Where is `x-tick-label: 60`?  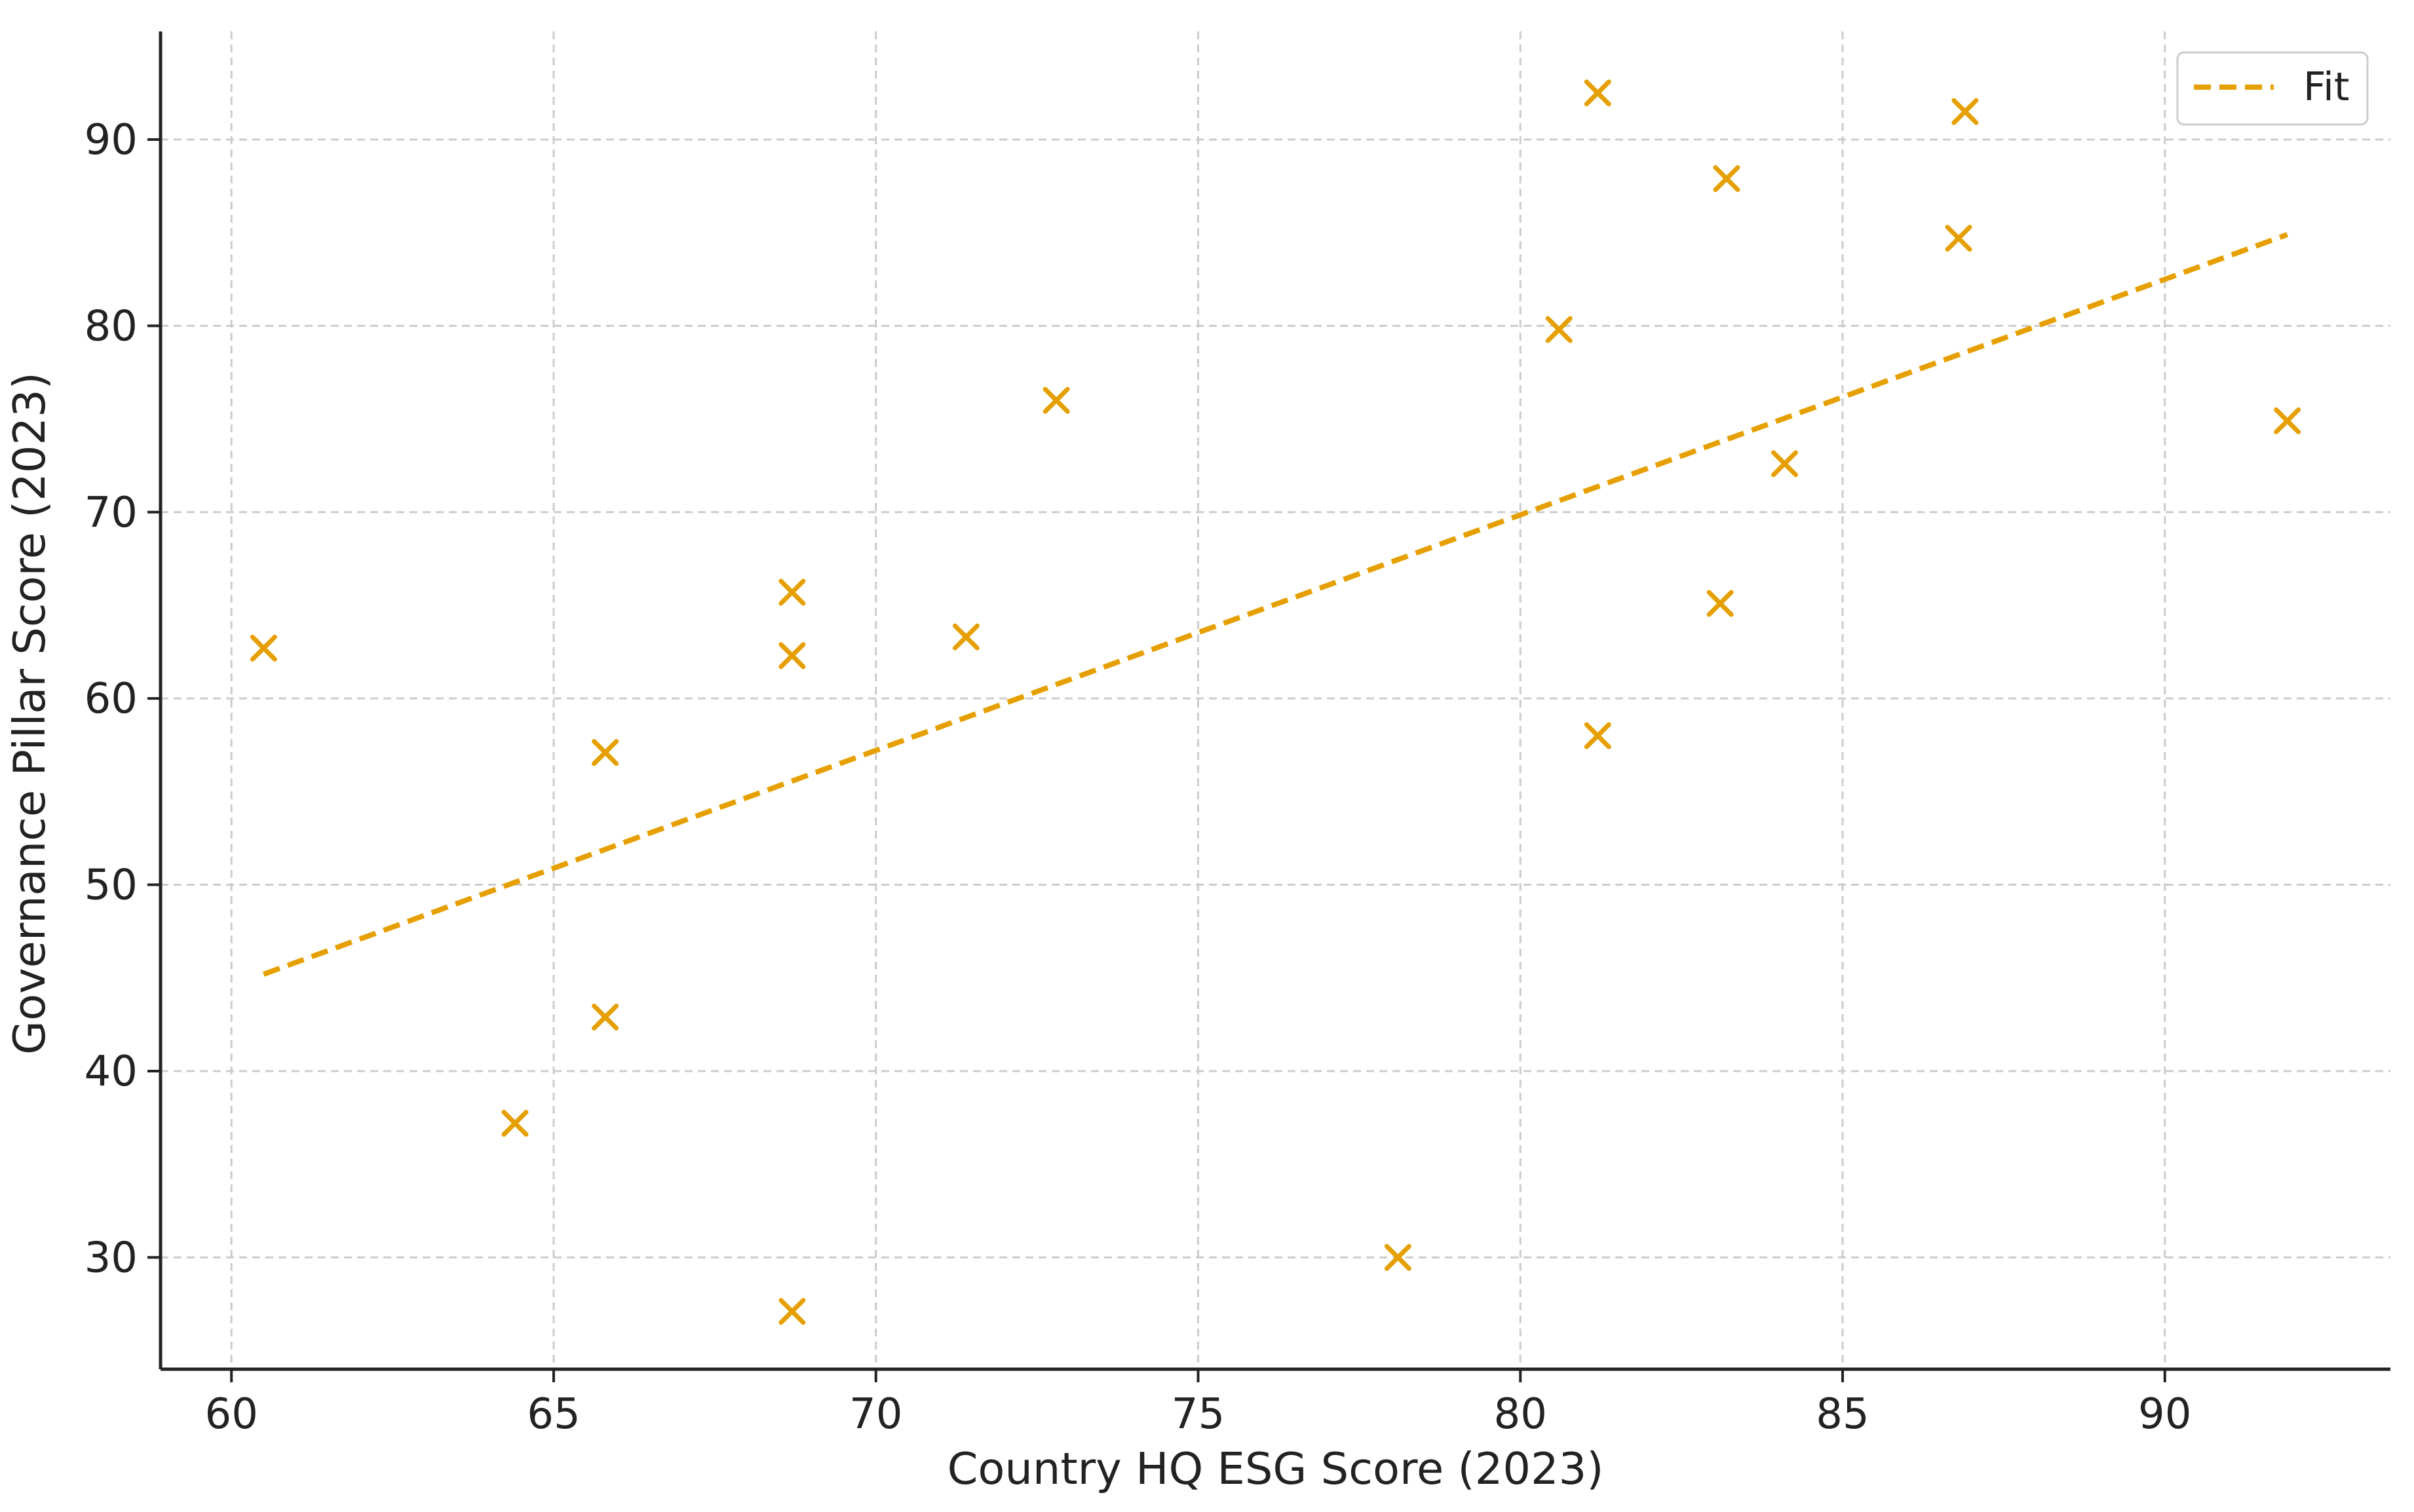 x-tick-label: 60 is located at coordinates (231, 1415).